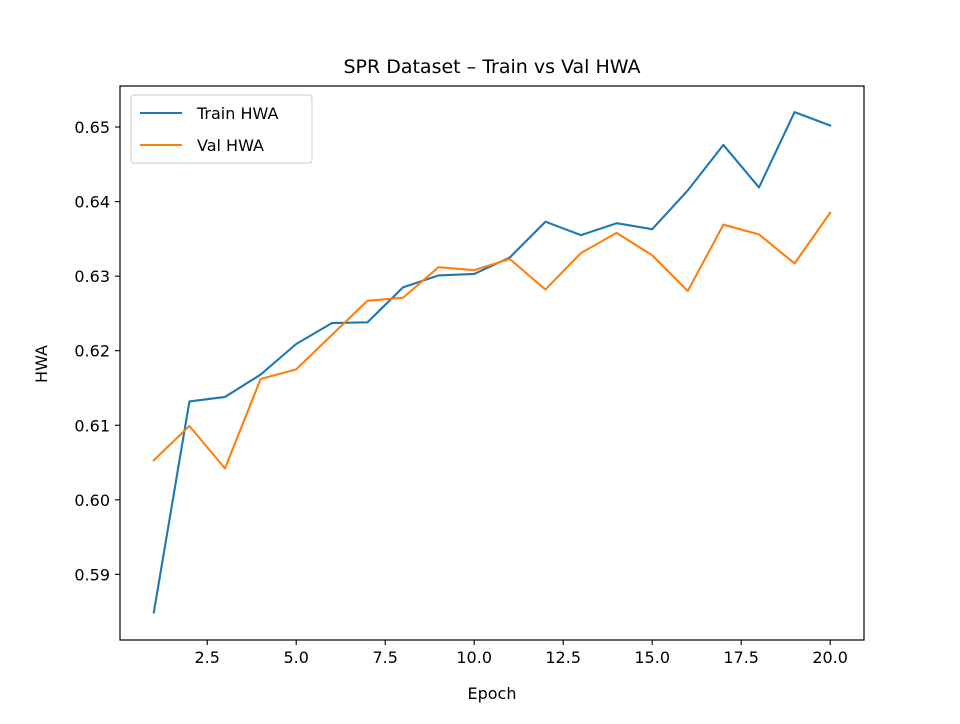 This screenshot has height=724, width=960. I want to click on legend: Train HWA Val HWA, so click(221, 129).